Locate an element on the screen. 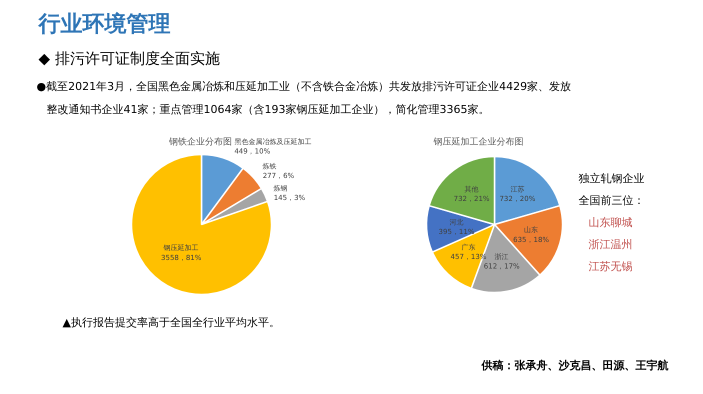  text: 行业环境管理 is located at coordinates (104, 24).